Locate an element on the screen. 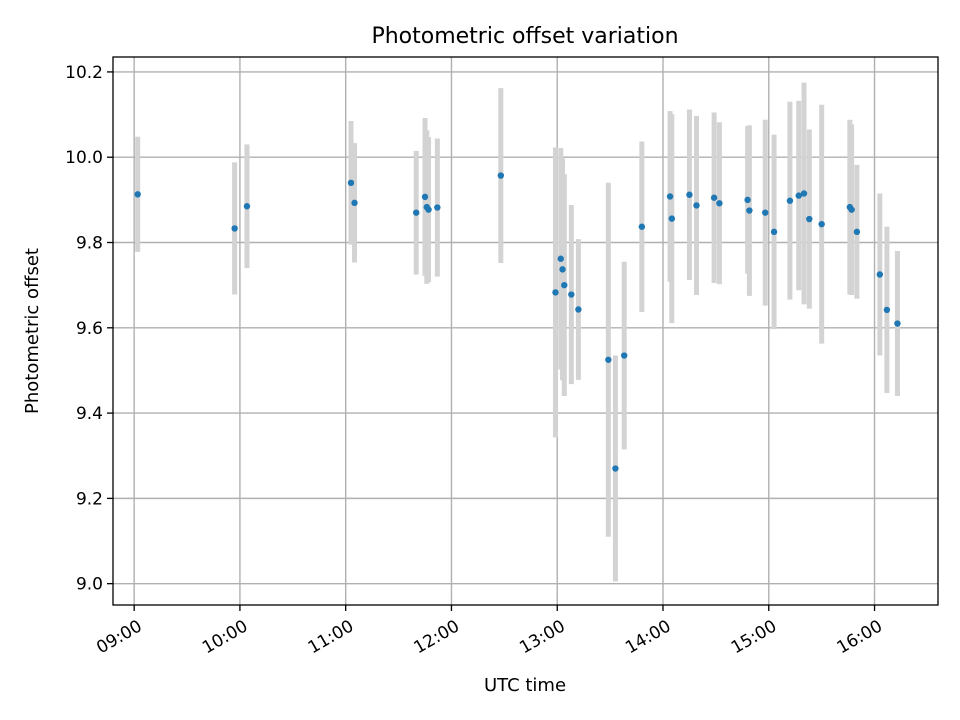 The image size is (960, 720). x-tick-label: 13:00 is located at coordinates (542, 637).